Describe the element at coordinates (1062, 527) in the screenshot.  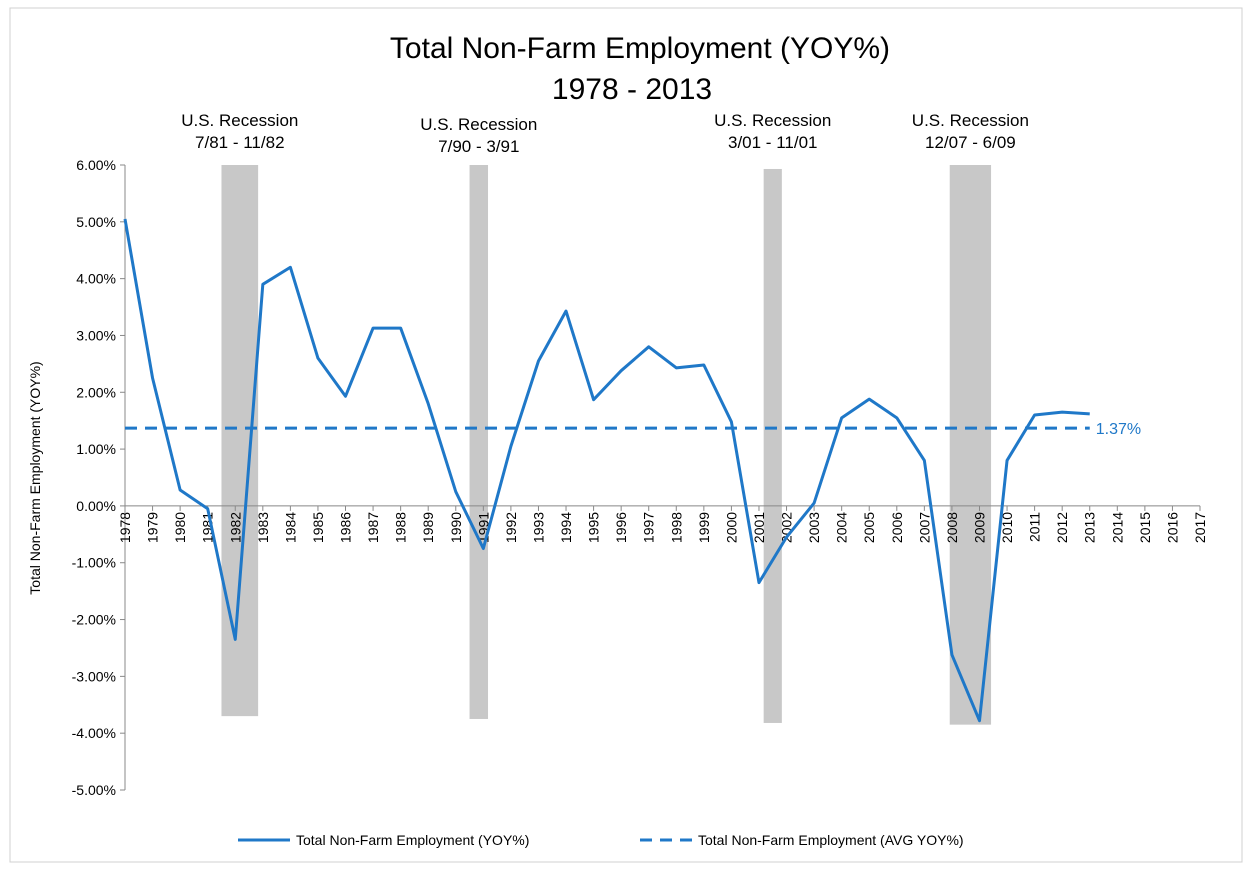
I see `x-tick-label: 2012` at that location.